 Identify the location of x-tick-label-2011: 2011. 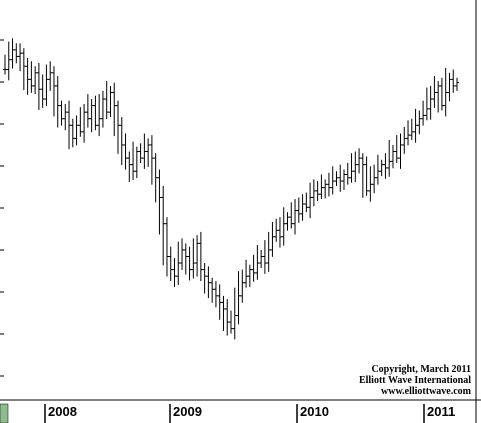
(441, 411).